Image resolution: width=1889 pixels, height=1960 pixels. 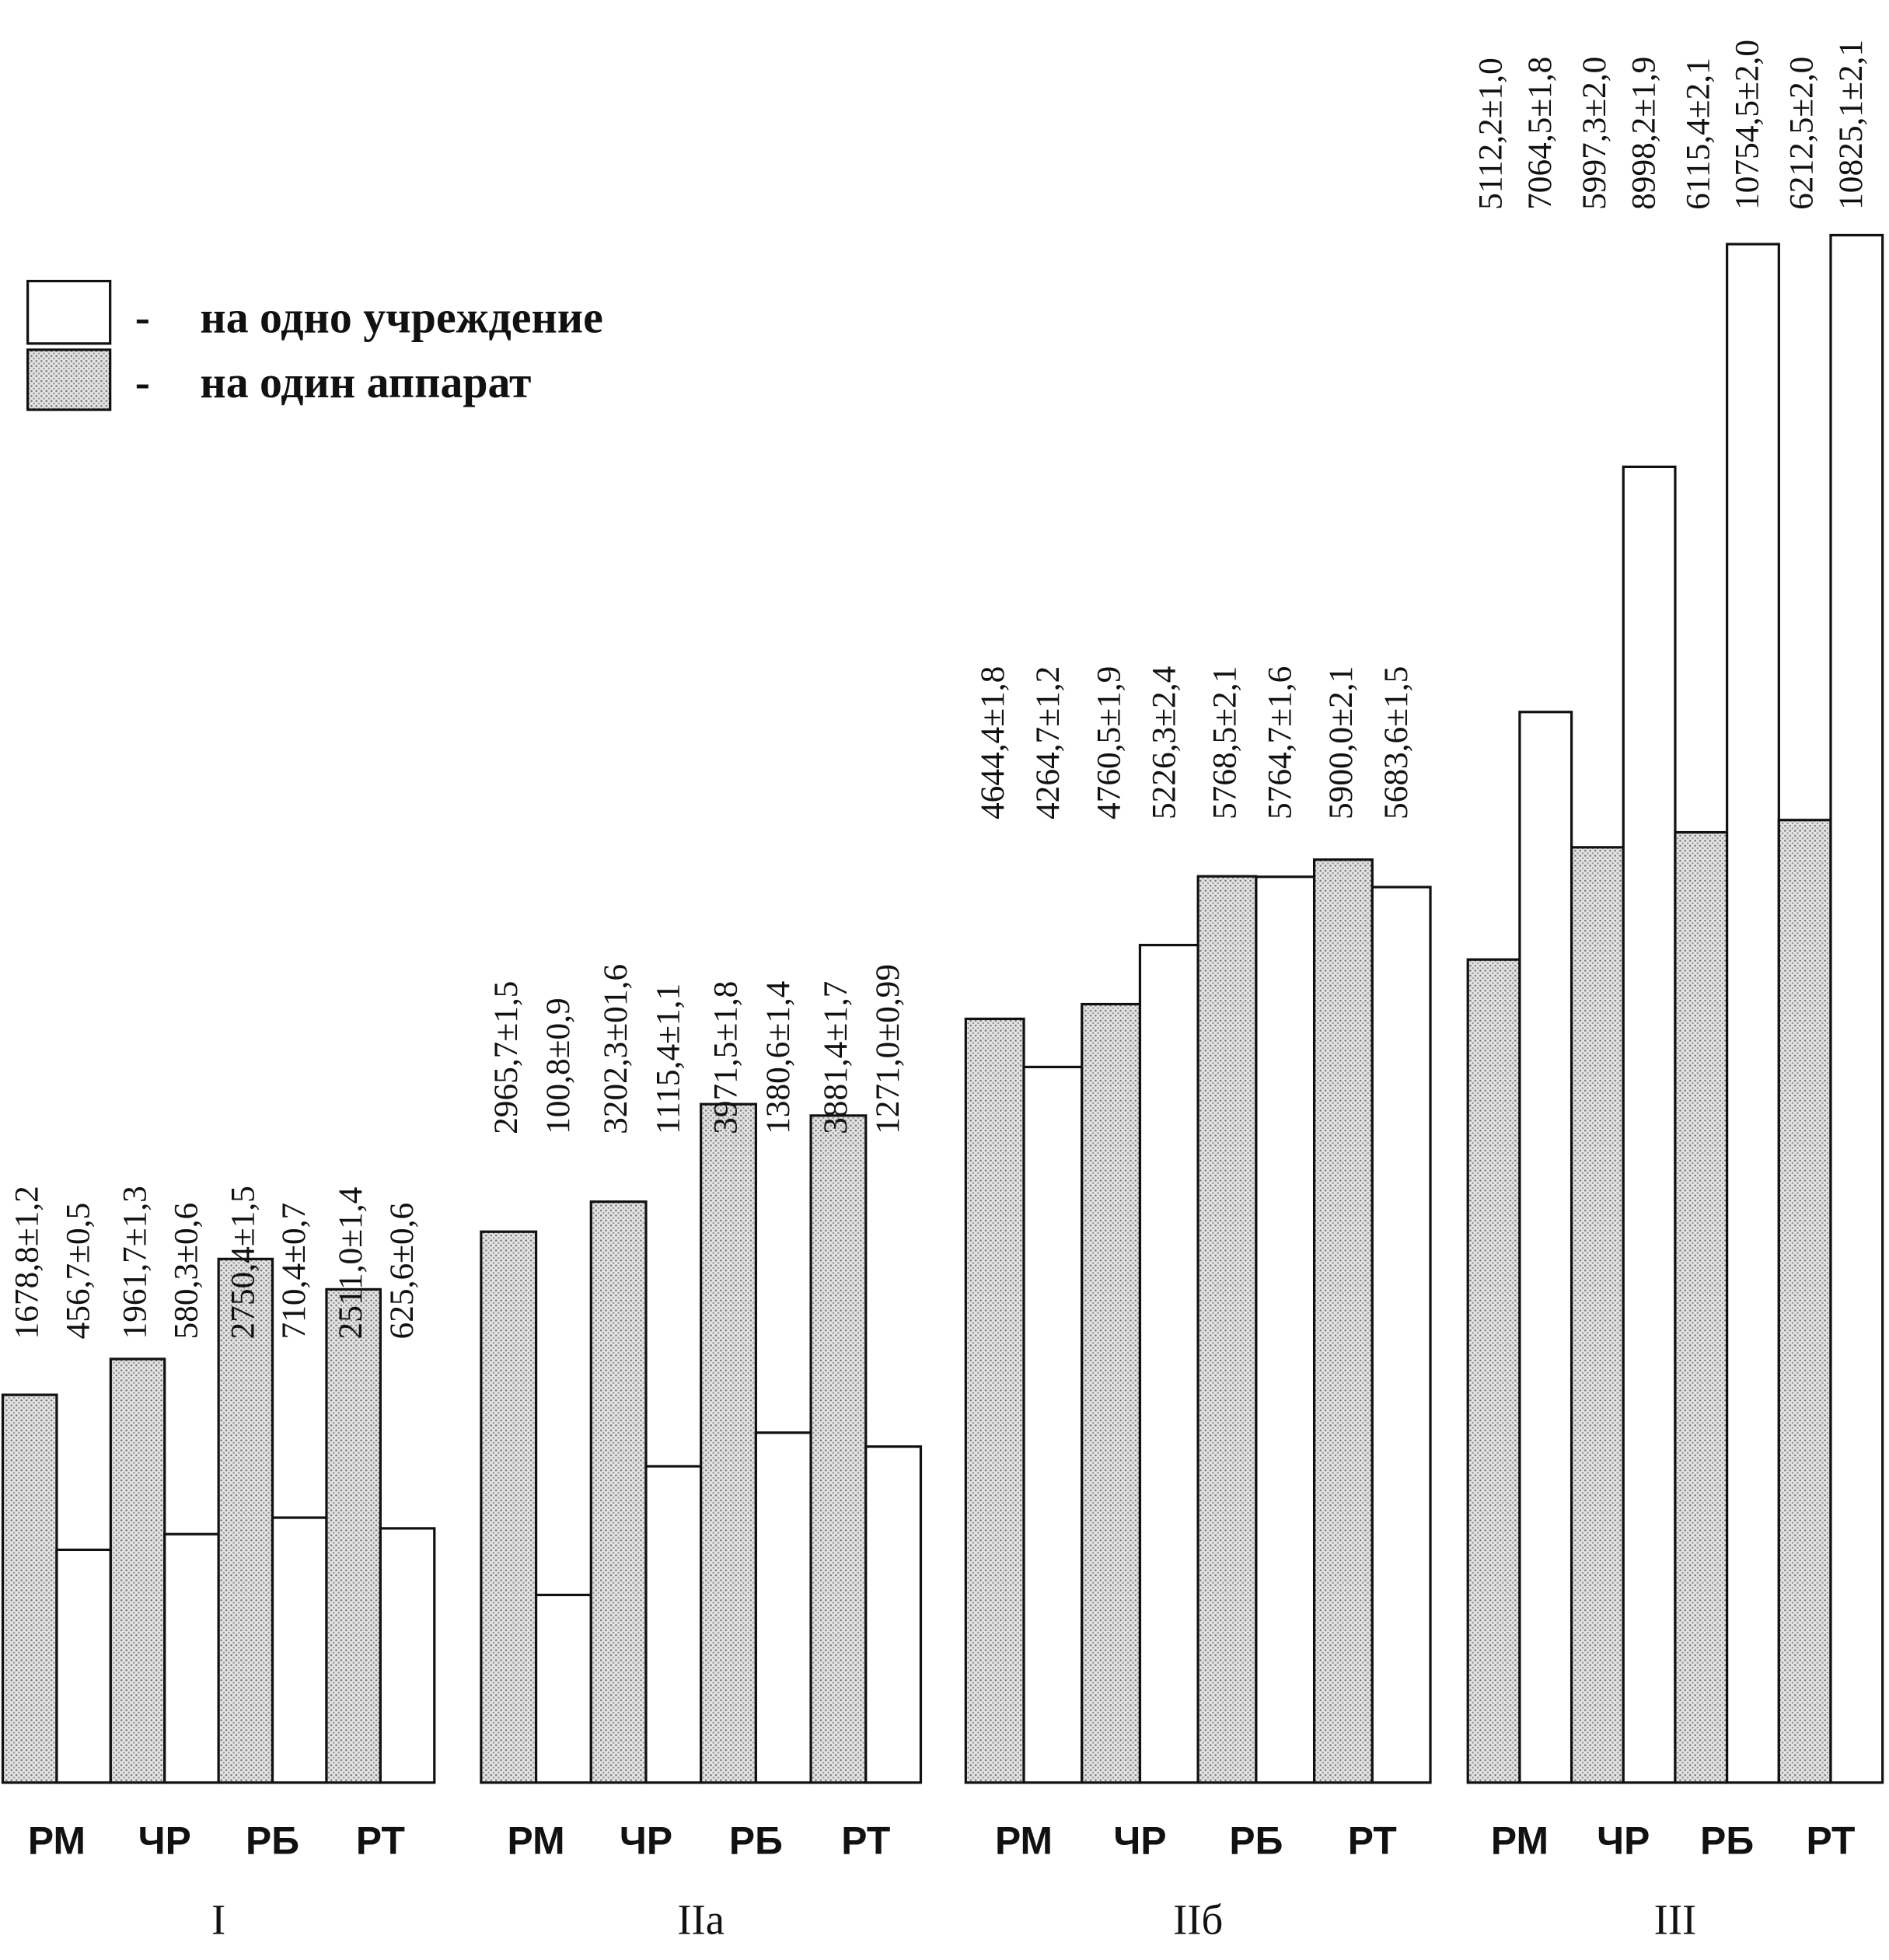 What do you see at coordinates (1343, 1321) in the screenshot?
I see `bar-apparatus-IIб-РТ` at bounding box center [1343, 1321].